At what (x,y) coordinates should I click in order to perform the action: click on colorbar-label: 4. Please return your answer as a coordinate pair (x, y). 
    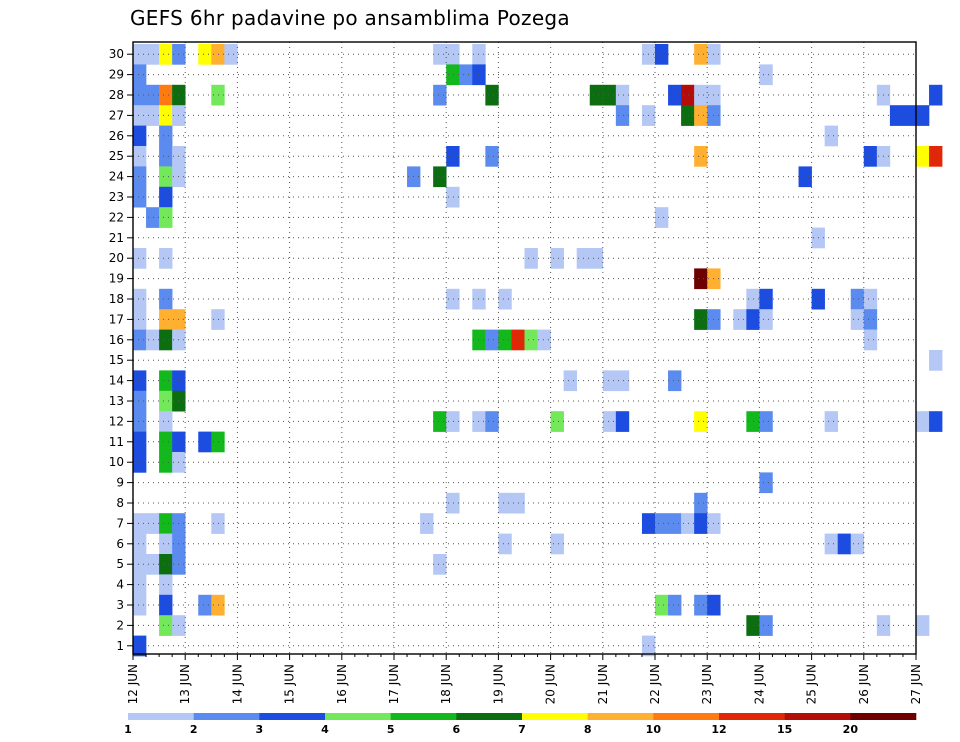
    Looking at the image, I should click on (325, 729).